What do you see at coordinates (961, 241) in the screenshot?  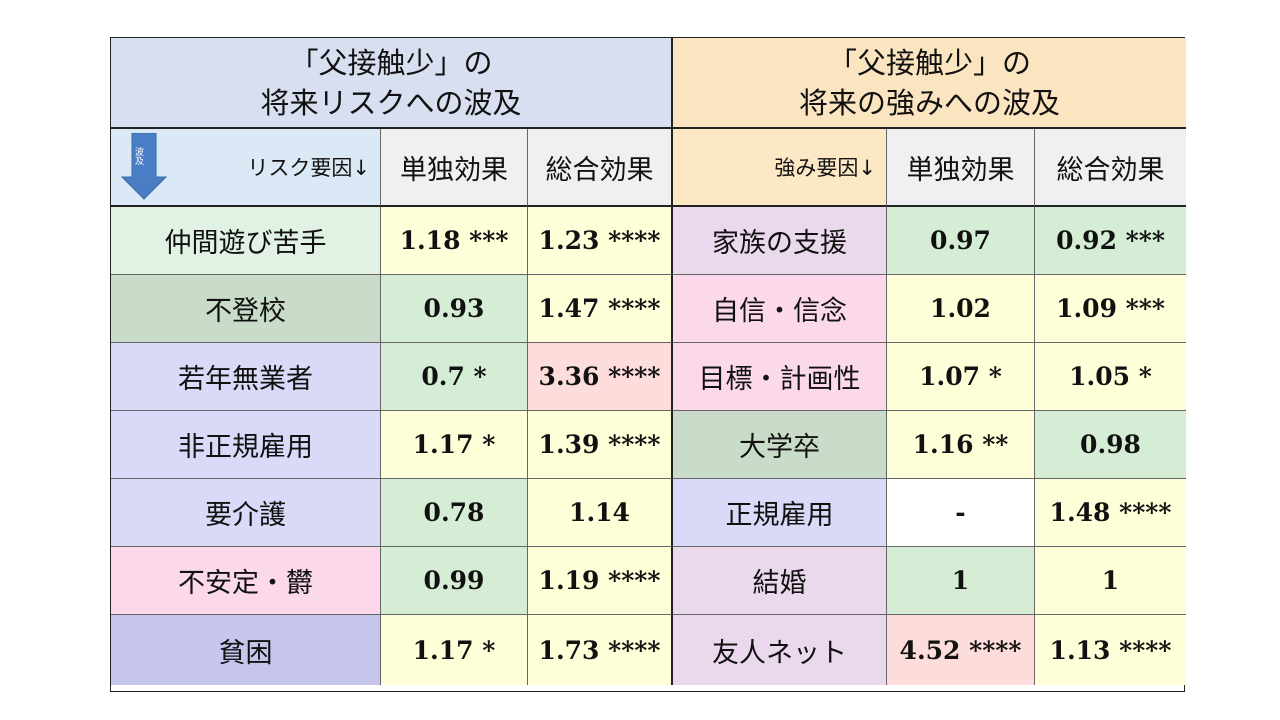 I see `strength-single-effect-cell: 0.97` at bounding box center [961, 241].